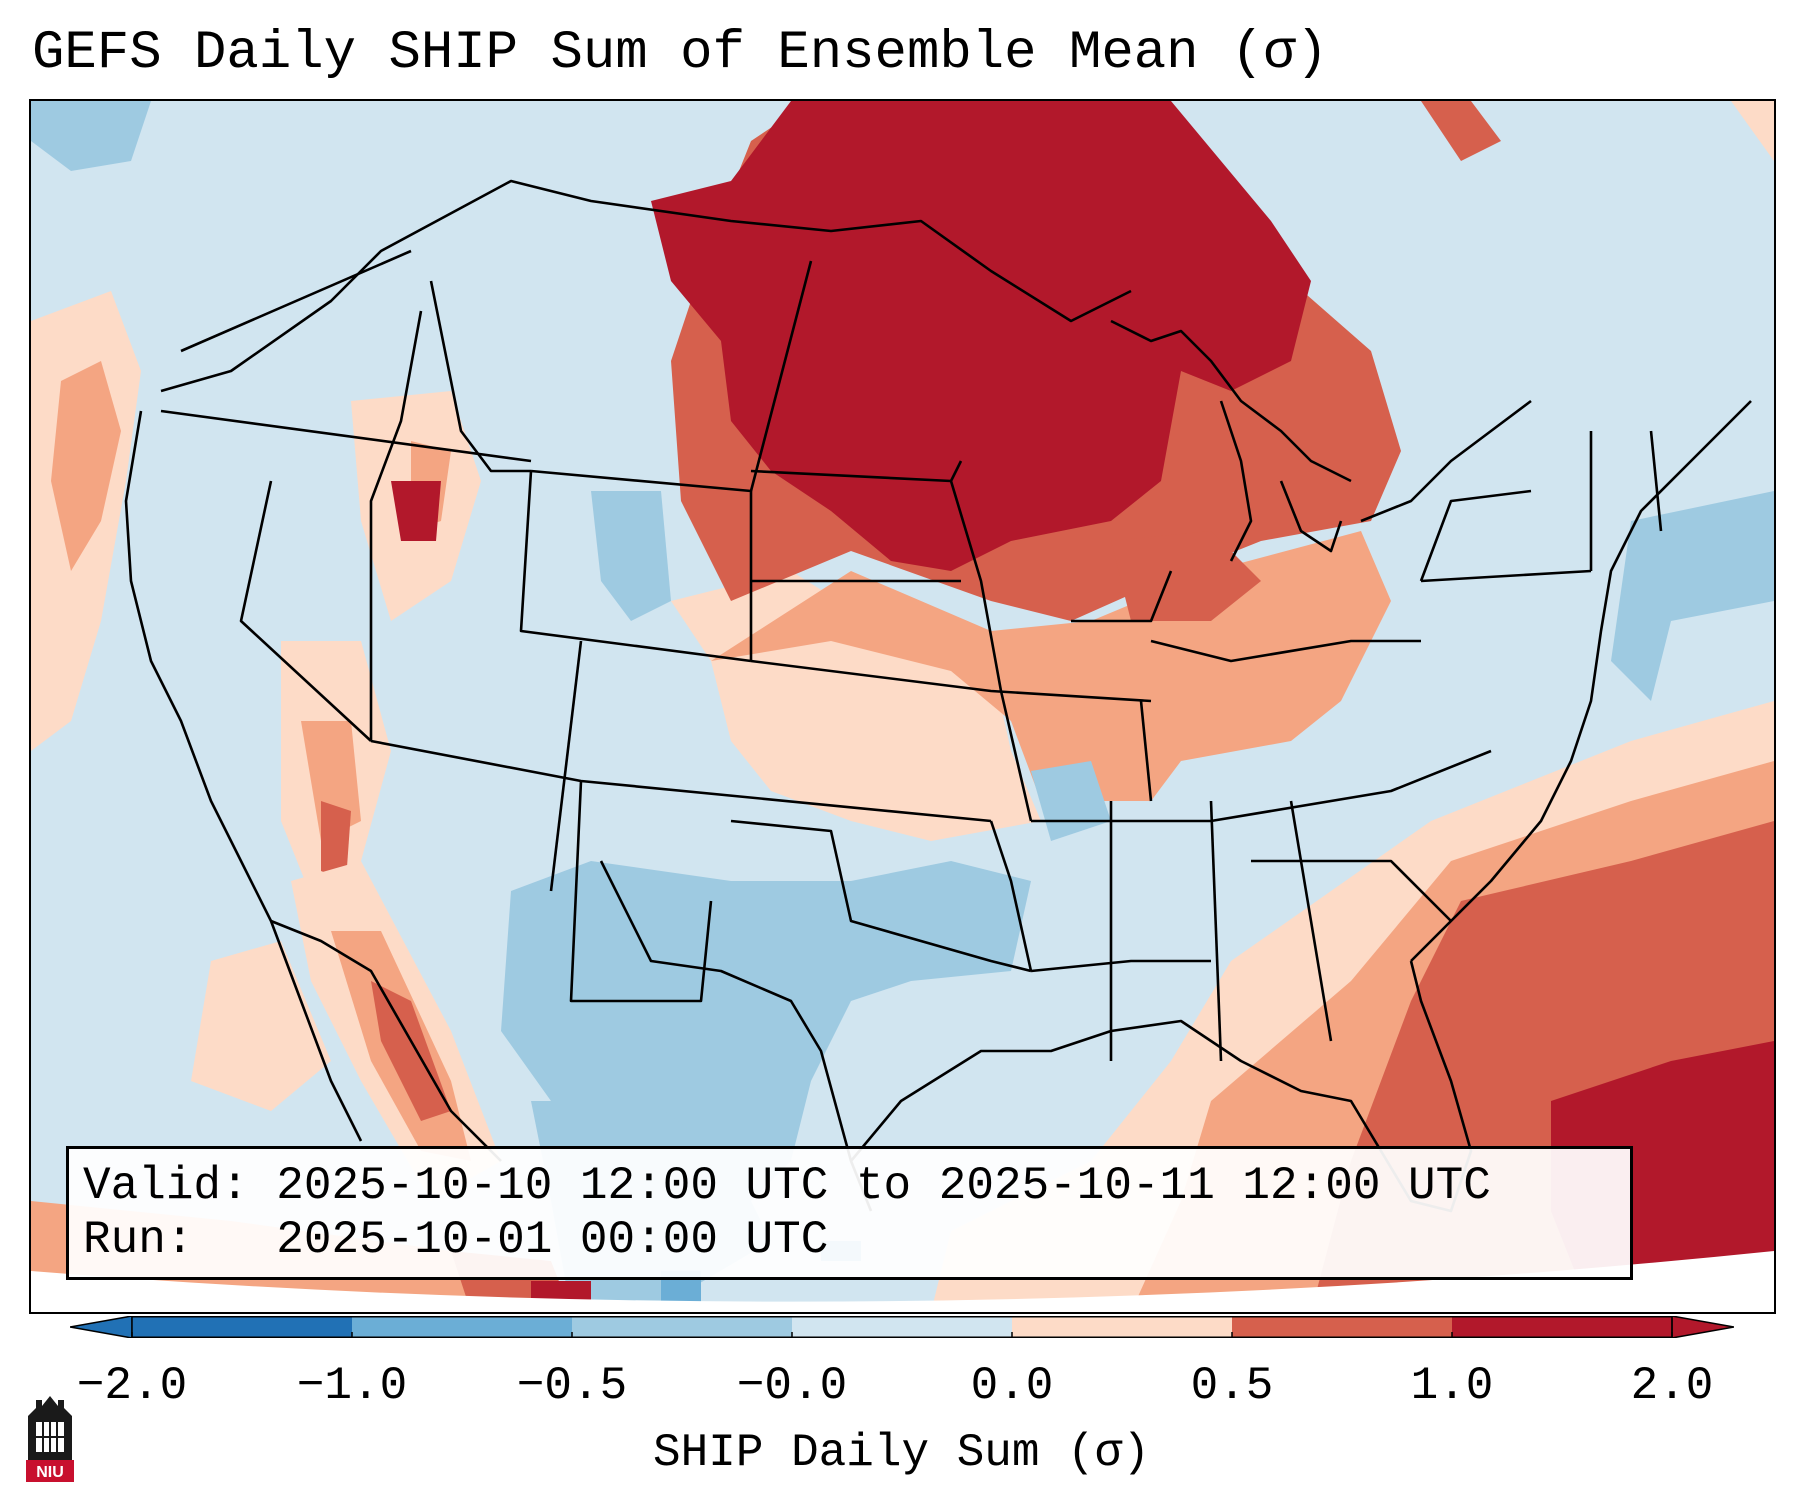 The width and height of the screenshot is (1803, 1506). I want to click on university-tower-icon: NIU, so click(50, 1438).